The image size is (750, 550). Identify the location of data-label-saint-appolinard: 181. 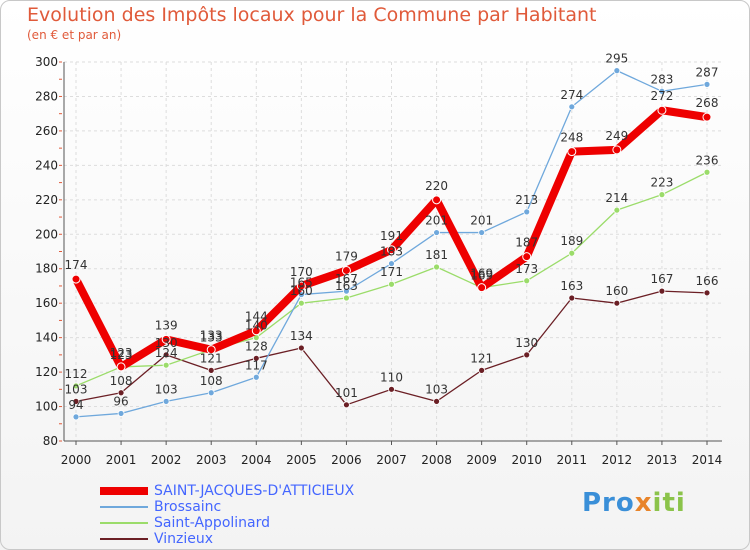
(436, 255).